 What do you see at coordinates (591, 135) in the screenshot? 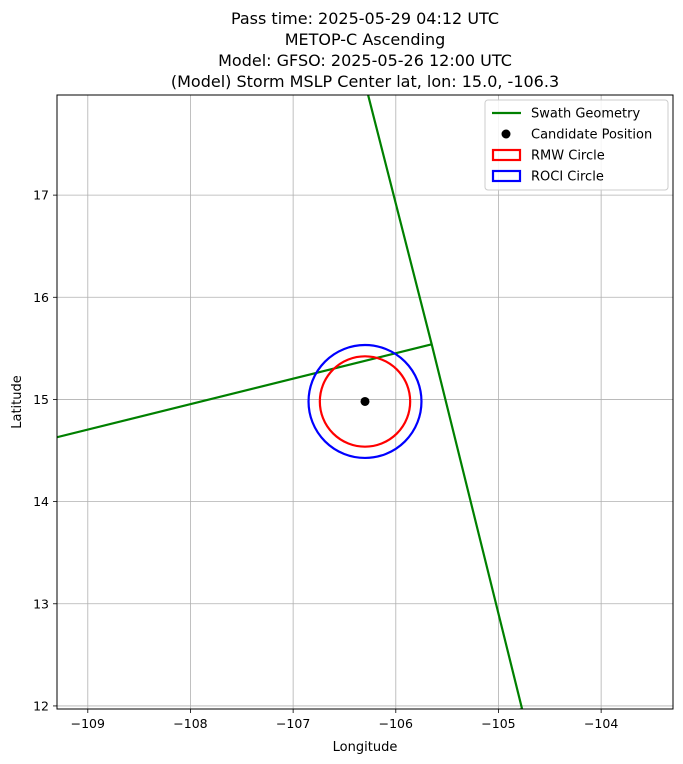
I see `legend-label-candidate-position: Candidate Position` at bounding box center [591, 135].